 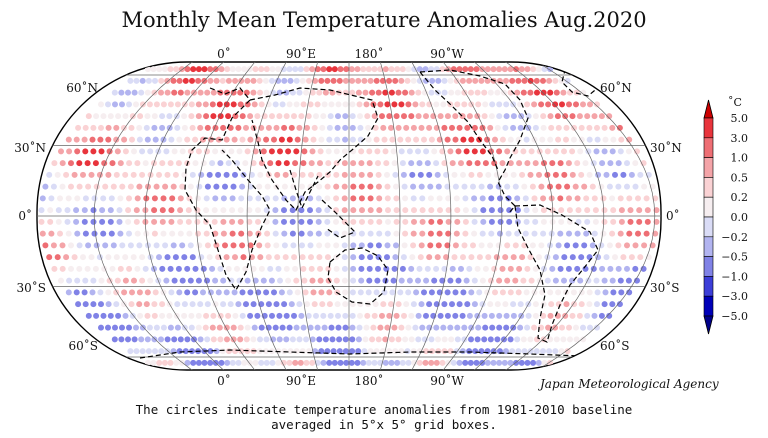 I want to click on colorbar-tick-label: −3.0, so click(x=734, y=296).